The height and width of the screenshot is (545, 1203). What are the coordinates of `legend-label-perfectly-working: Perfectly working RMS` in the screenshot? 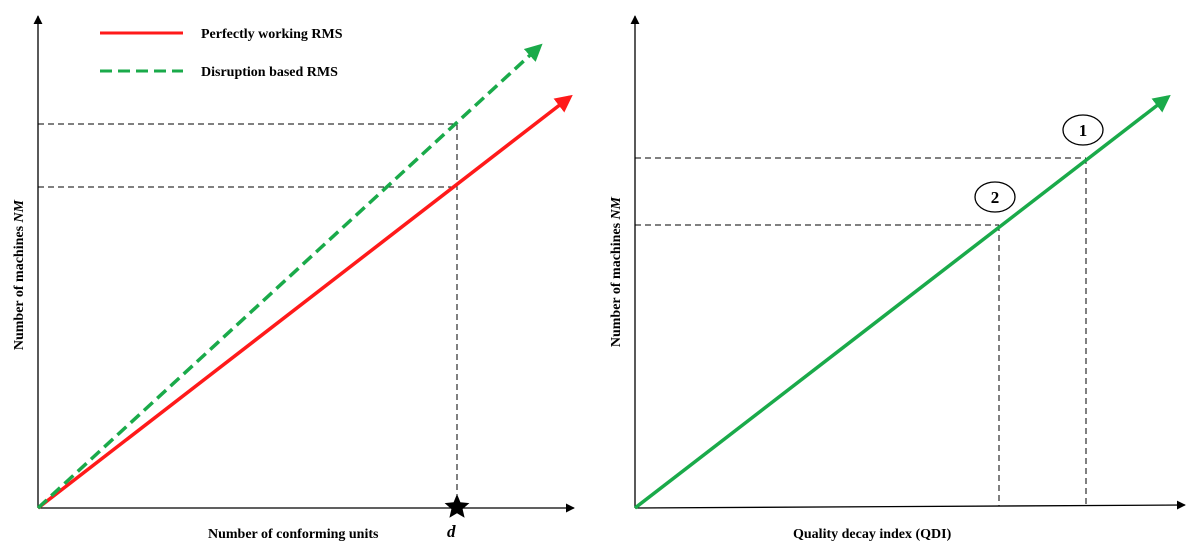 It's located at (272, 34).